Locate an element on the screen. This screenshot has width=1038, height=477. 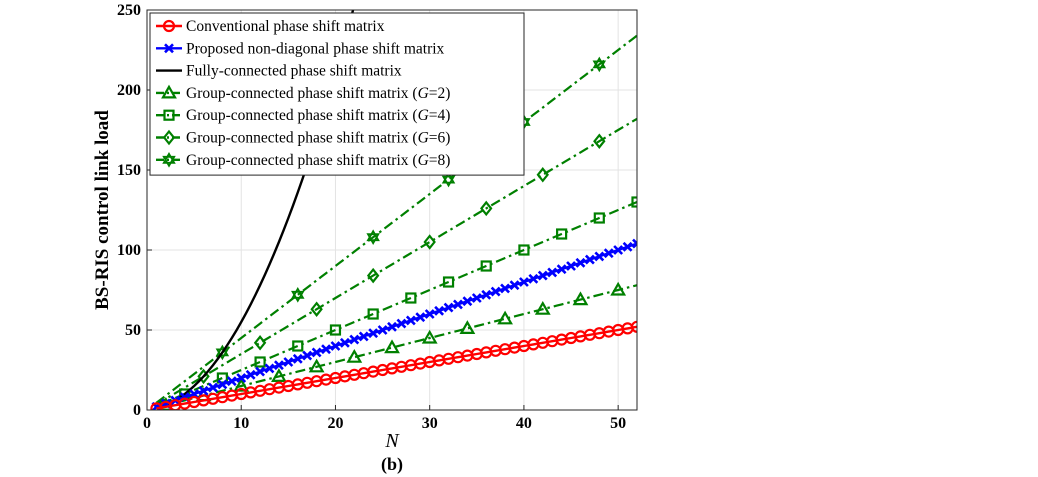
legend-item: Group-connected phase shift matrix (G=8) is located at coordinates (303, 160).